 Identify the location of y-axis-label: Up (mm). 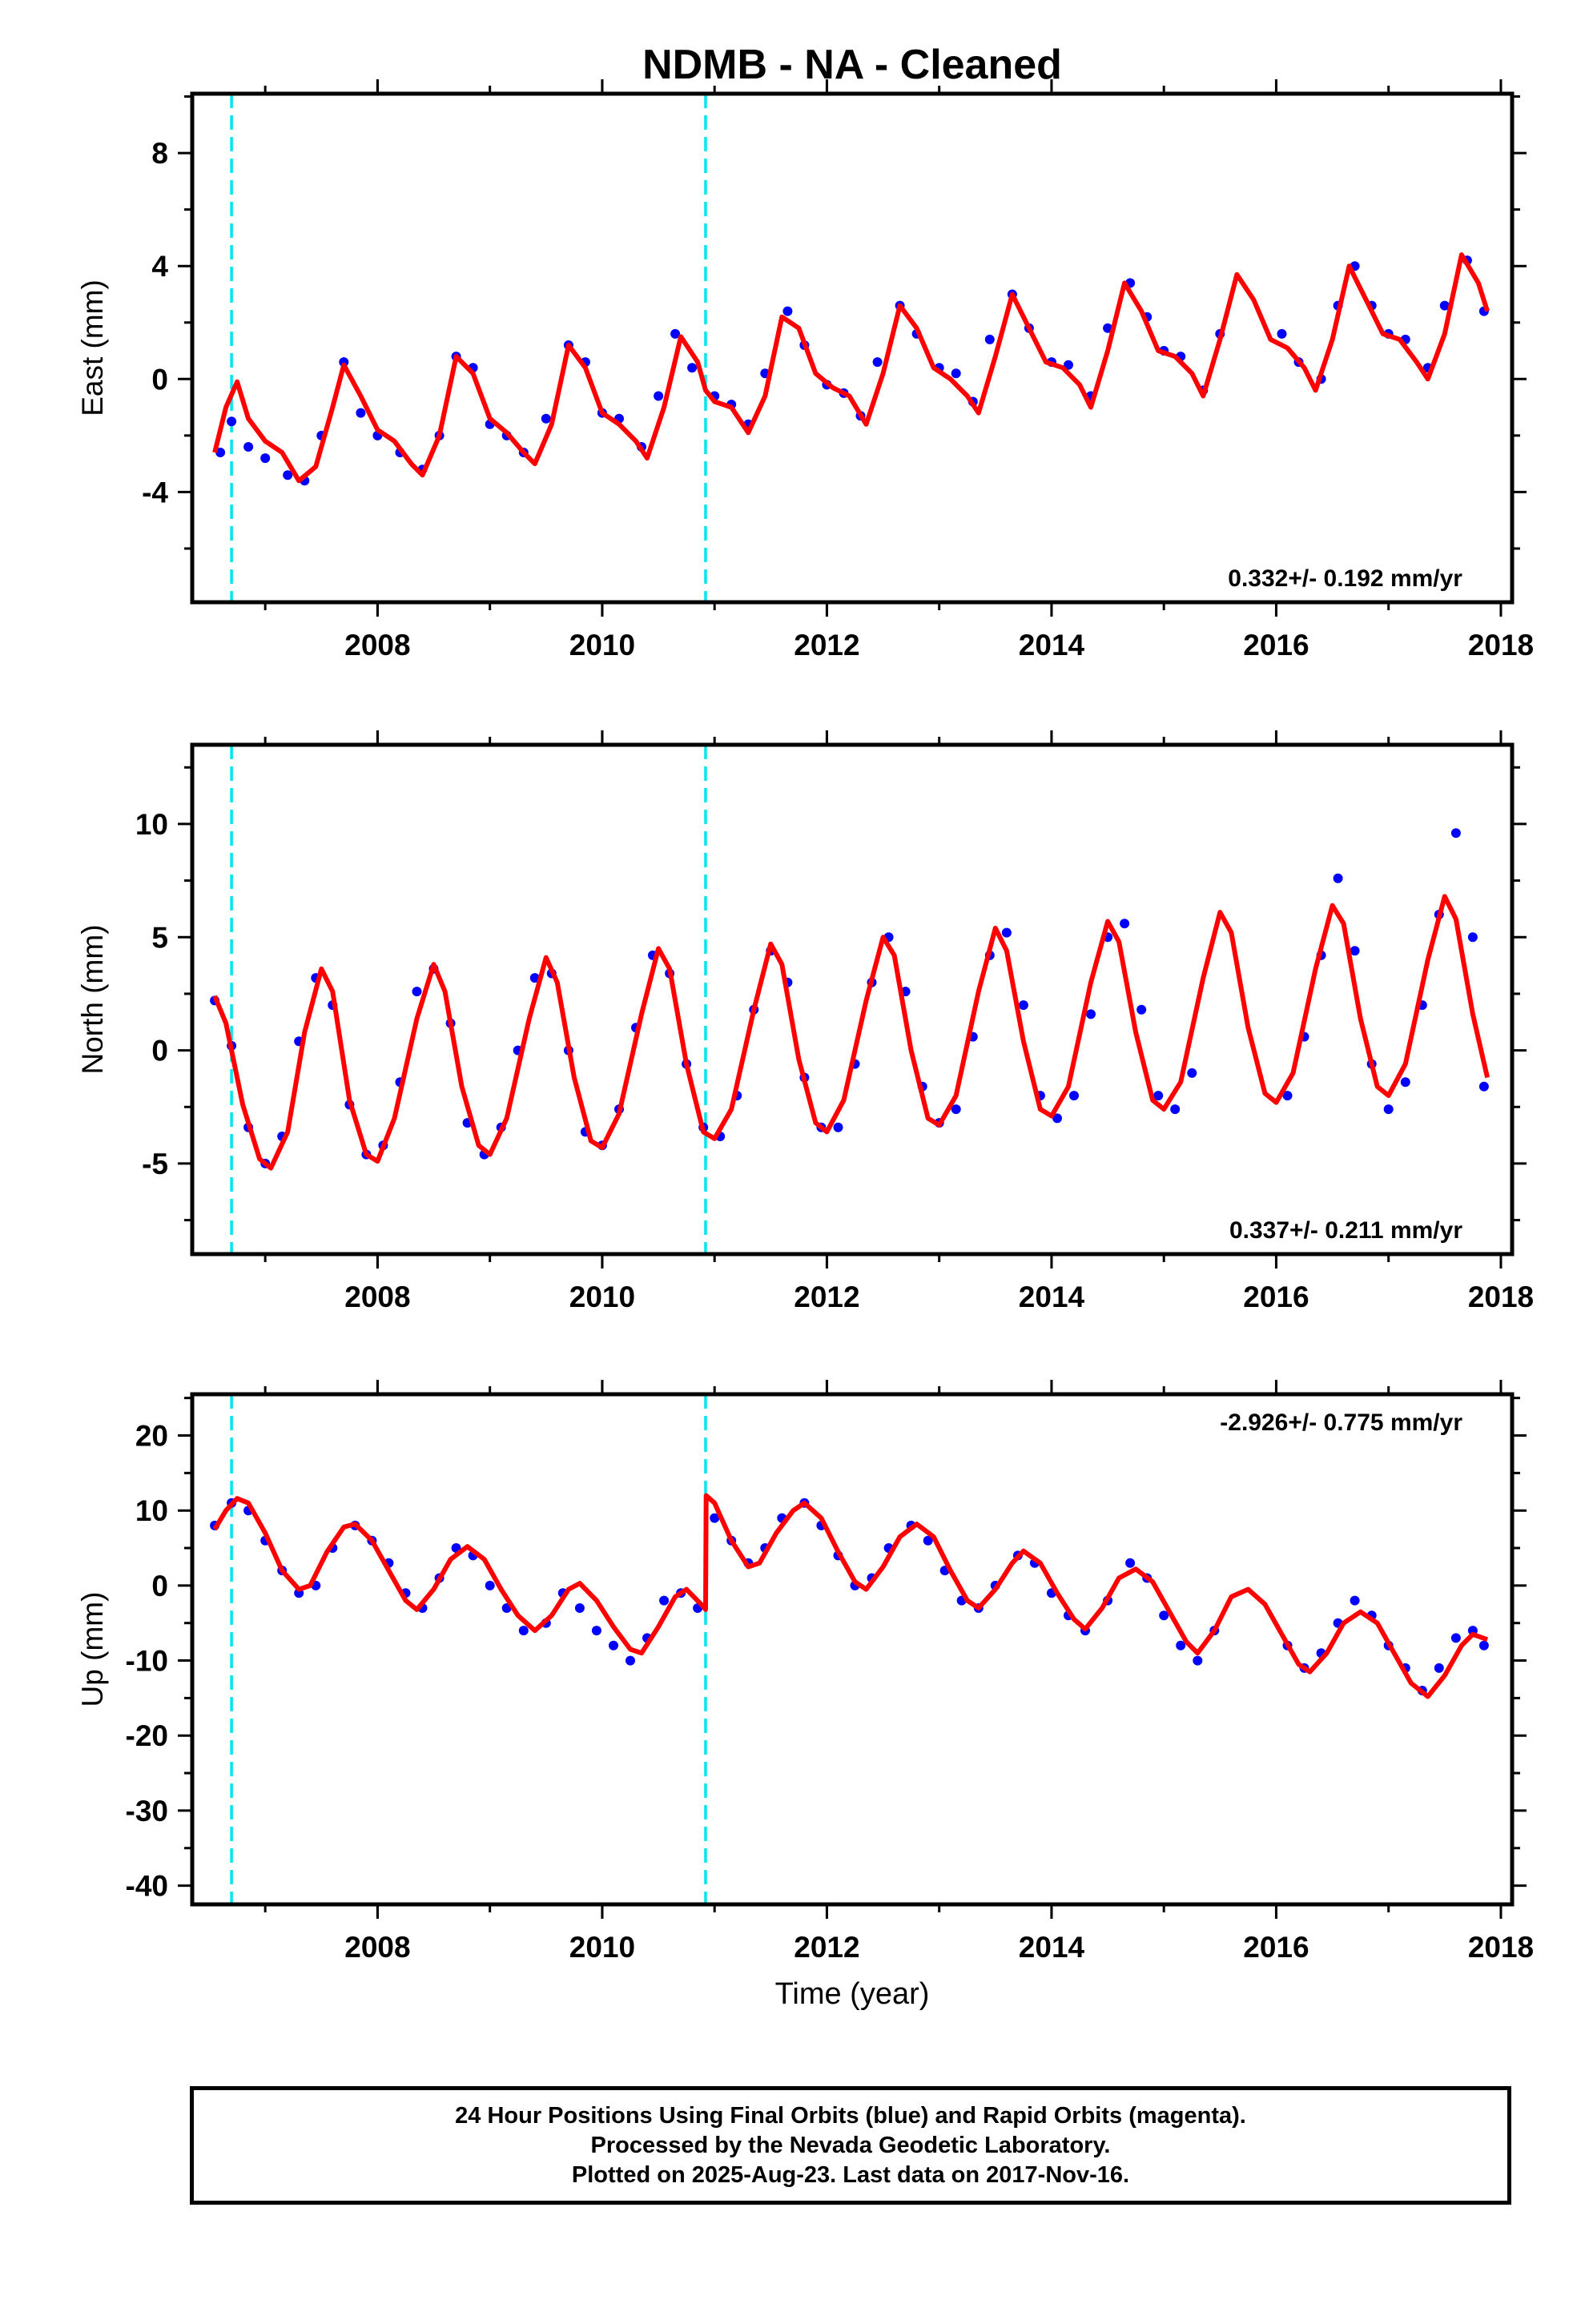
(92, 1649).